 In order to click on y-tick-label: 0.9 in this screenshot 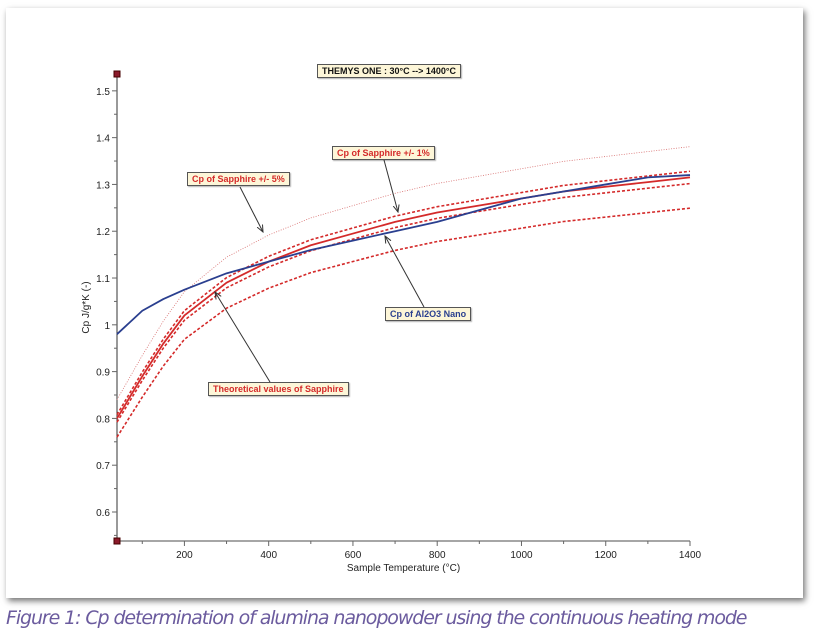, I will do `click(103, 373)`.